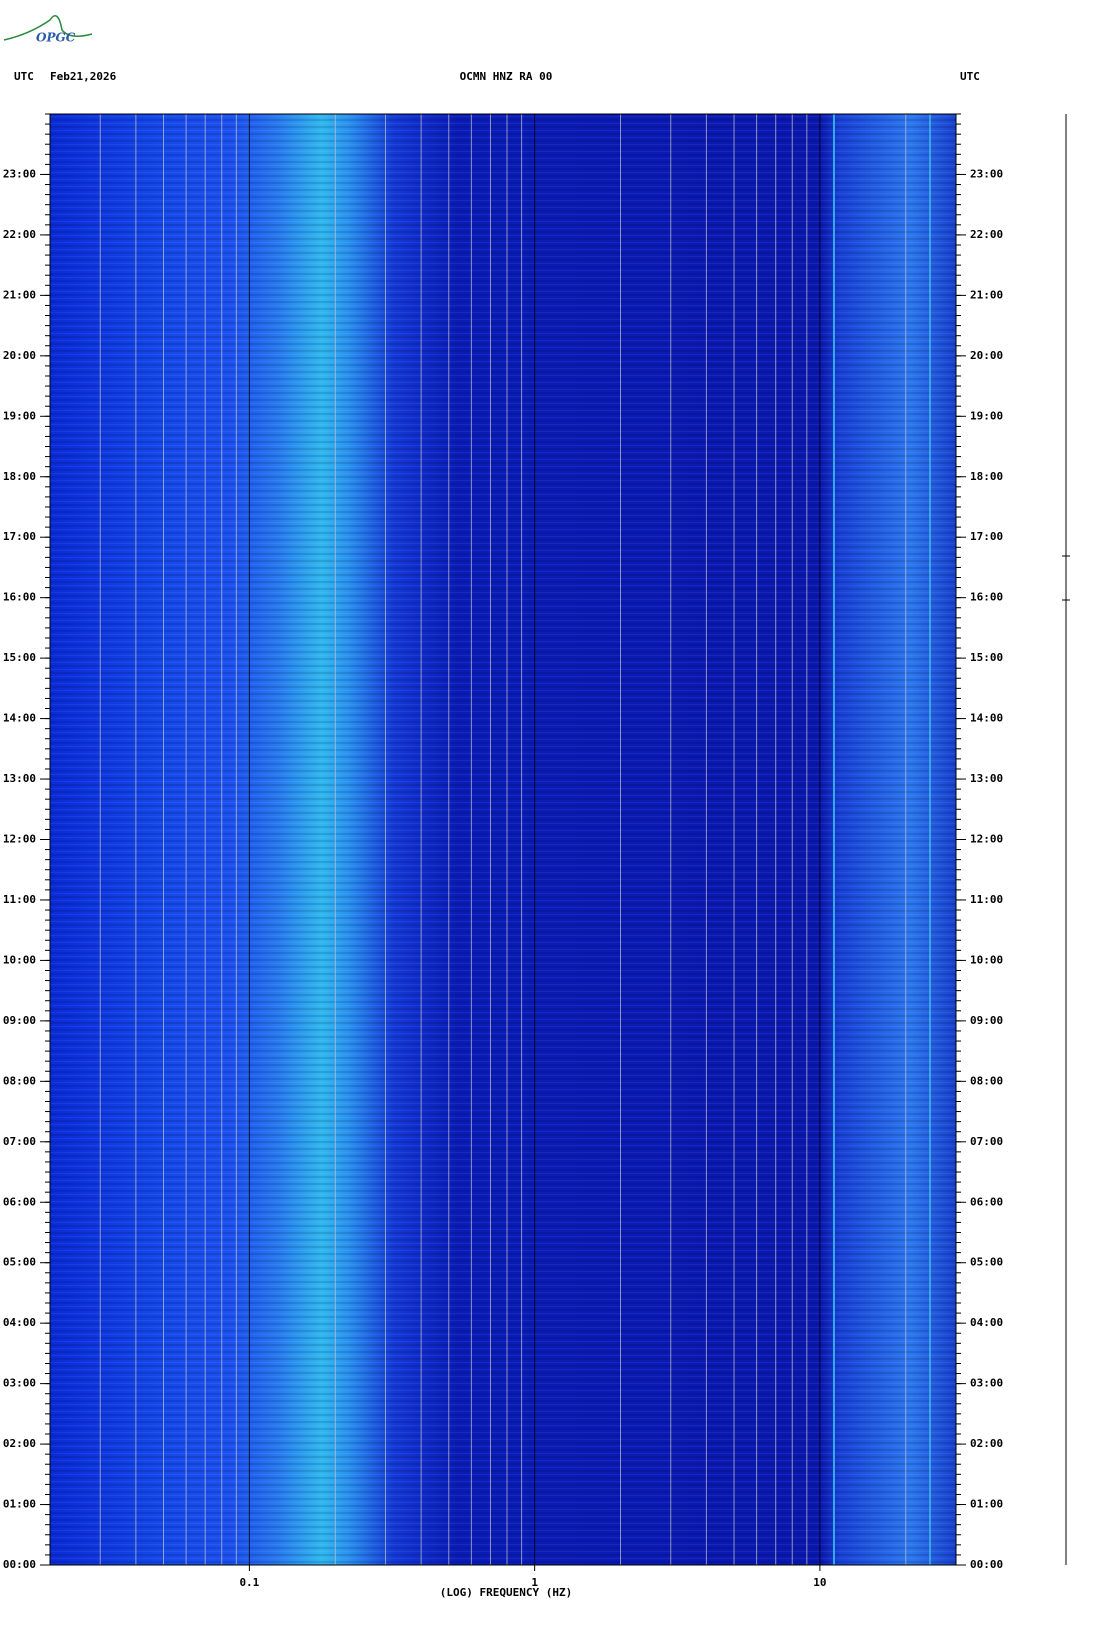 This screenshot has width=1102, height=1634. What do you see at coordinates (249, 1582) in the screenshot?
I see `x-tick-label: 0.1` at bounding box center [249, 1582].